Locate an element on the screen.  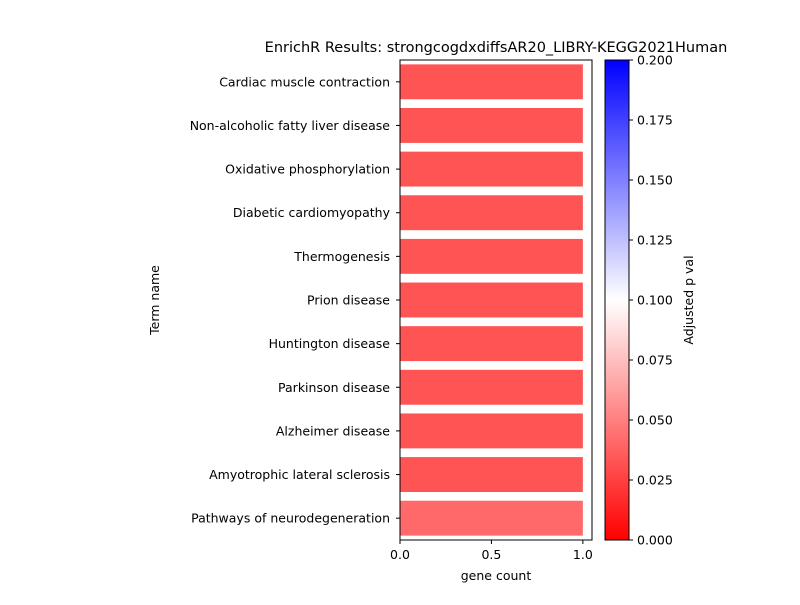
colorbar-tick-label: 0.125 is located at coordinates (655, 240).